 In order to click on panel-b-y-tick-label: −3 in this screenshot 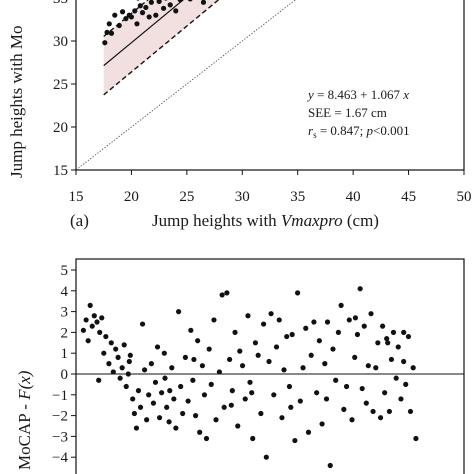, I will do `click(60, 437)`.